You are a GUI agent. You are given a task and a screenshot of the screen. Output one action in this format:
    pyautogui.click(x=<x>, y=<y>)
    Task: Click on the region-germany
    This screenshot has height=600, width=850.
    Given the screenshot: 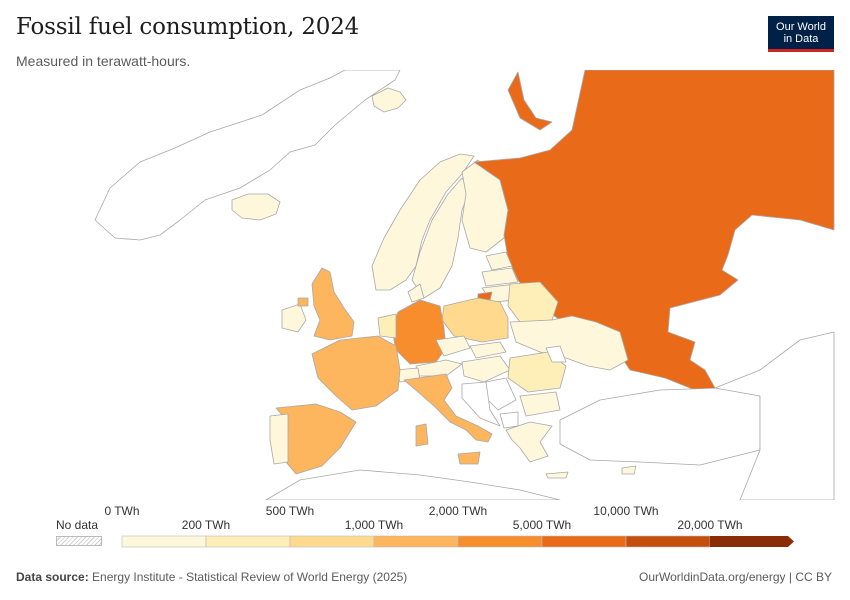 What is the action you would take?
    pyautogui.click(x=419, y=332)
    